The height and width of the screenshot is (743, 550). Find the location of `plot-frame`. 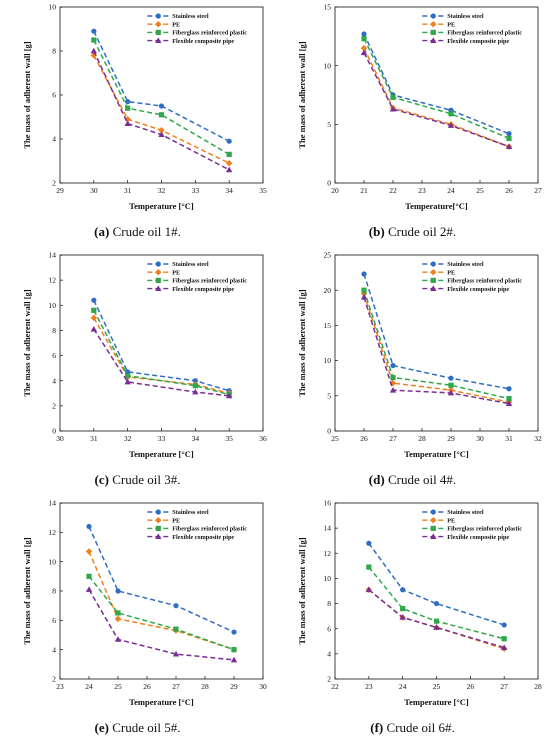

plot-frame is located at coordinates (436, 343).